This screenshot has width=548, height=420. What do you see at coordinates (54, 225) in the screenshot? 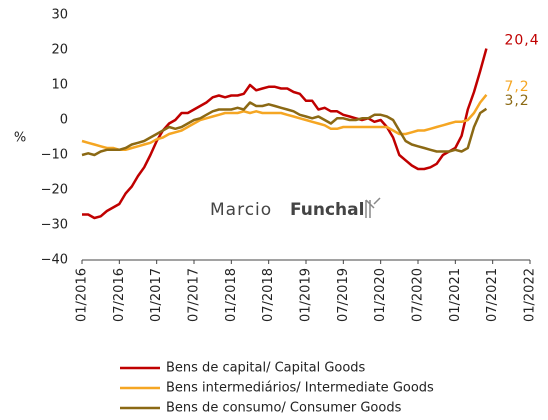
I see `y-tick-label: −30` at bounding box center [54, 225].